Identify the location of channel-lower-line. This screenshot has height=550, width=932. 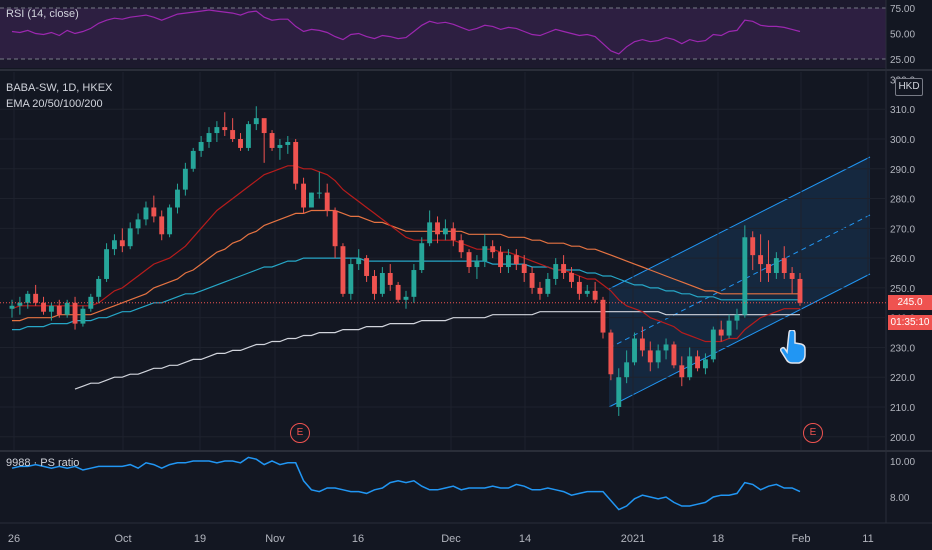
(739, 340).